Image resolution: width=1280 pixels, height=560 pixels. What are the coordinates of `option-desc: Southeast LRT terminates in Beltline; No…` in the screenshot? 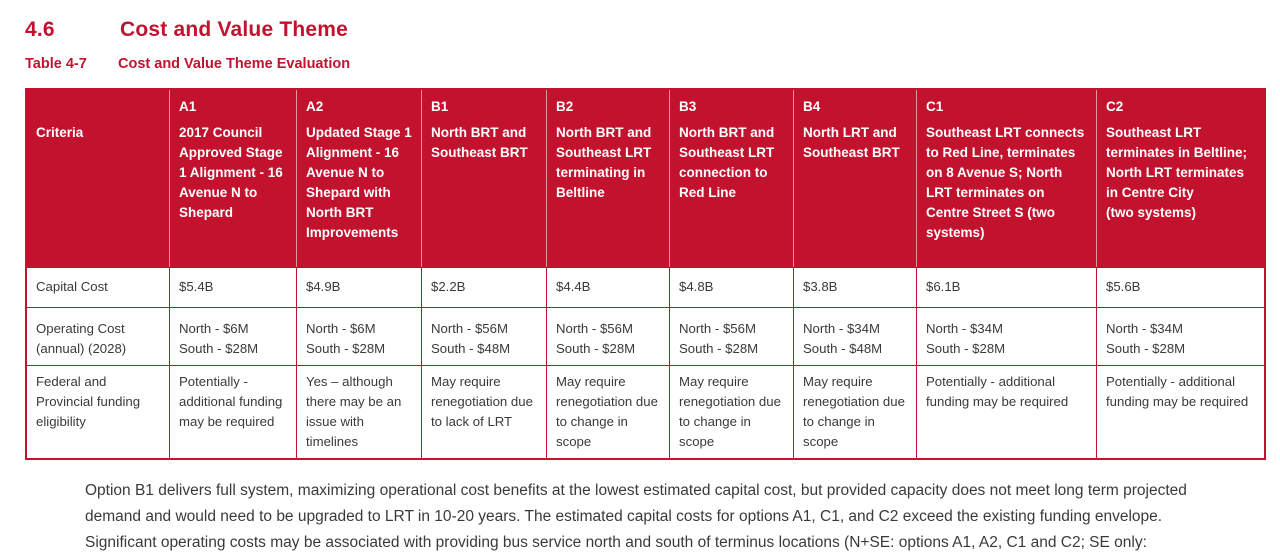 It's located at (1177, 172).